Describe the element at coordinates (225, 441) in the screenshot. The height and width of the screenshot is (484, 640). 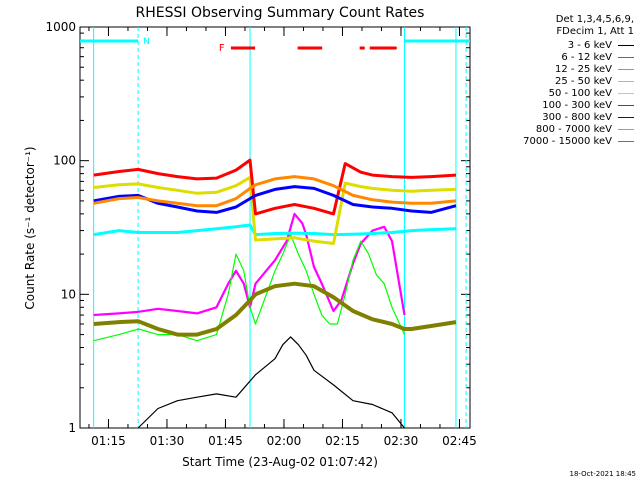
I see `x-tick-label: 01:45` at that location.